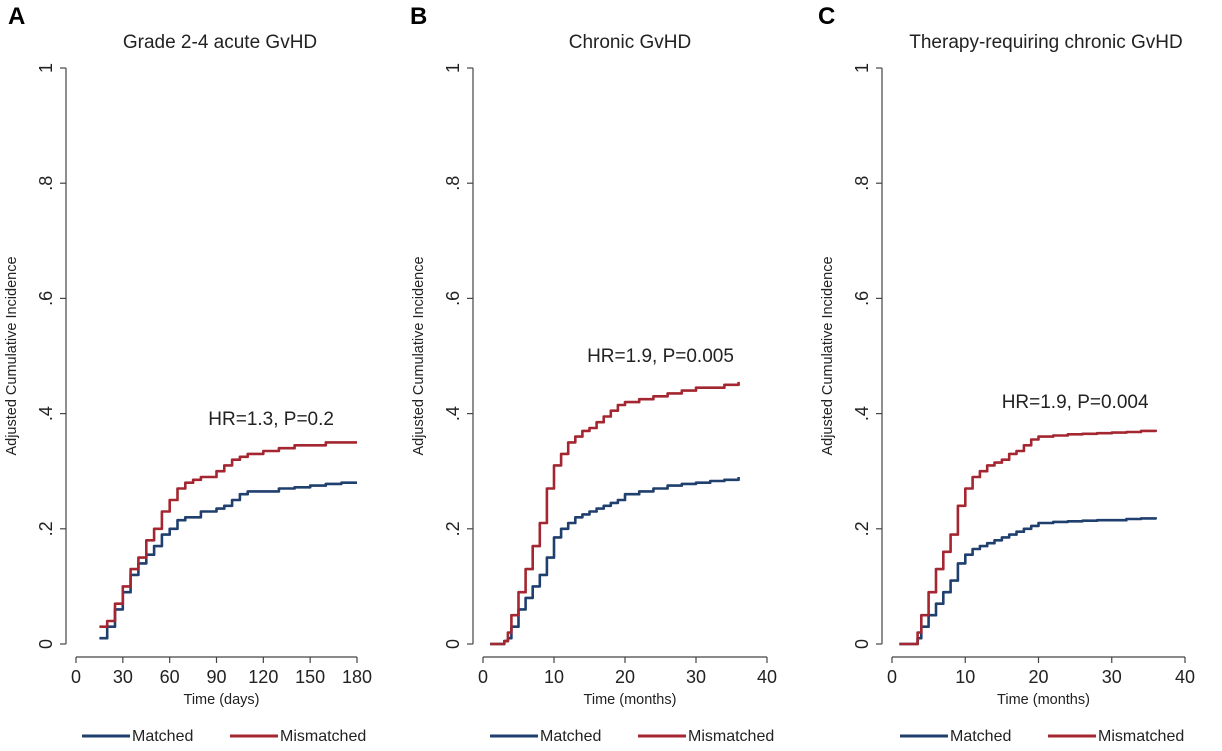 This screenshot has width=1222, height=751. Describe the element at coordinates (418, 16) in the screenshot. I see `panel-letter: B` at that location.